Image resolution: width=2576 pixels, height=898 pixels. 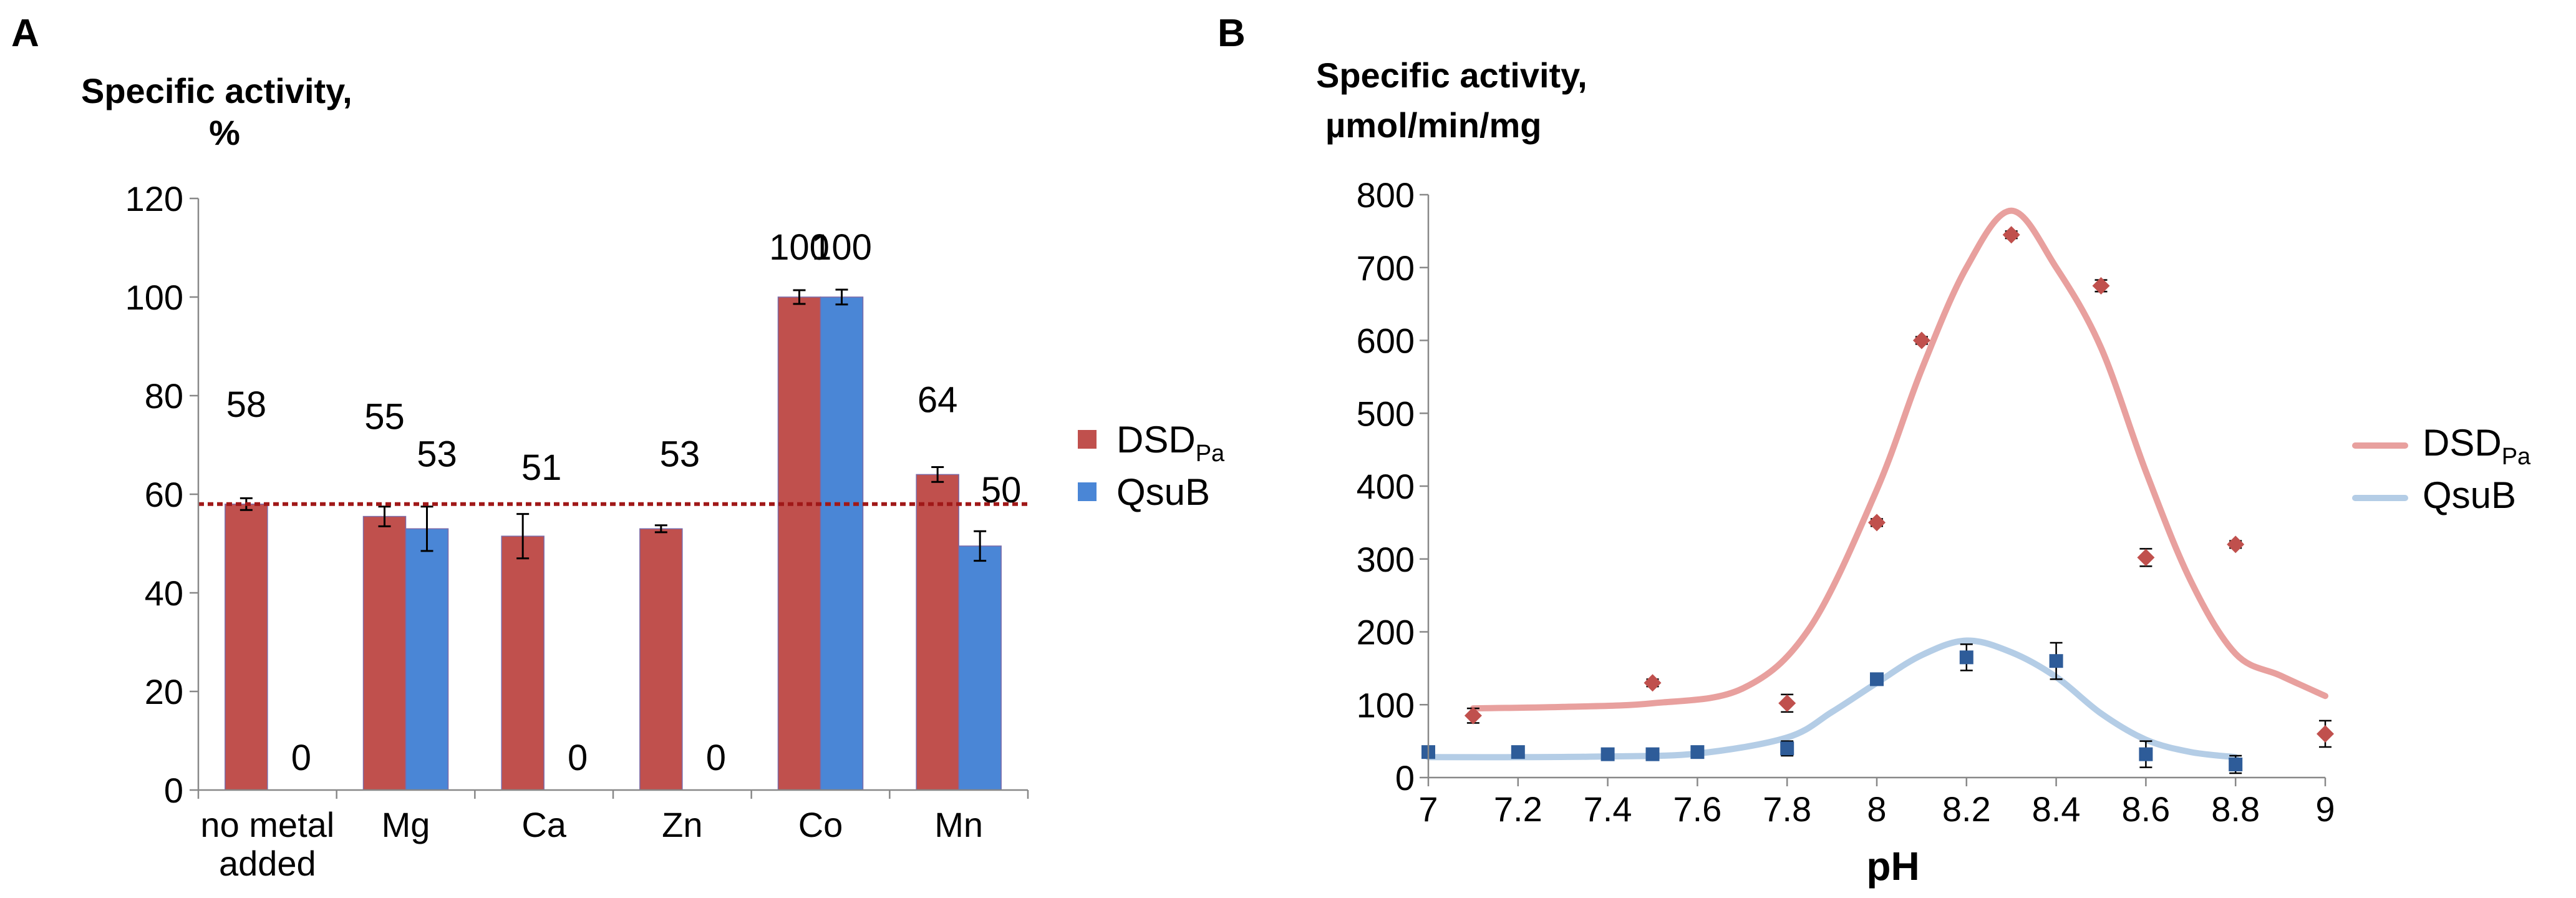 What do you see at coordinates (164, 691) in the screenshot?
I see `y-tick-label: 20` at bounding box center [164, 691].